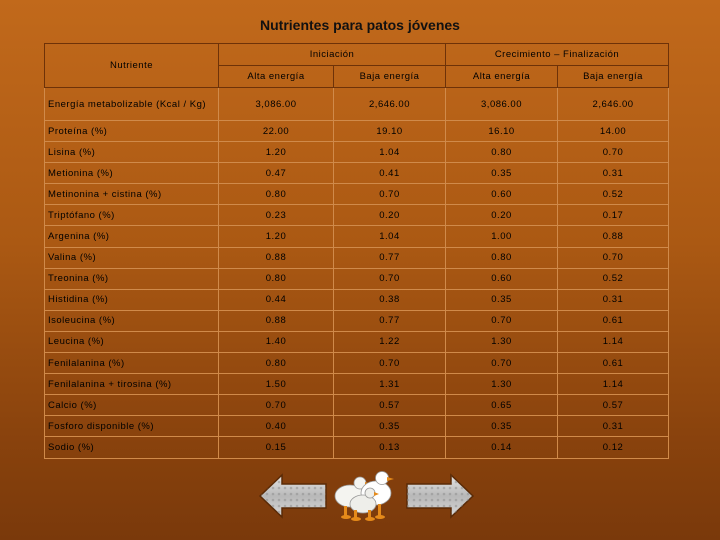  What do you see at coordinates (502, 76) in the screenshot?
I see `subheader-3: Alta energía` at bounding box center [502, 76].